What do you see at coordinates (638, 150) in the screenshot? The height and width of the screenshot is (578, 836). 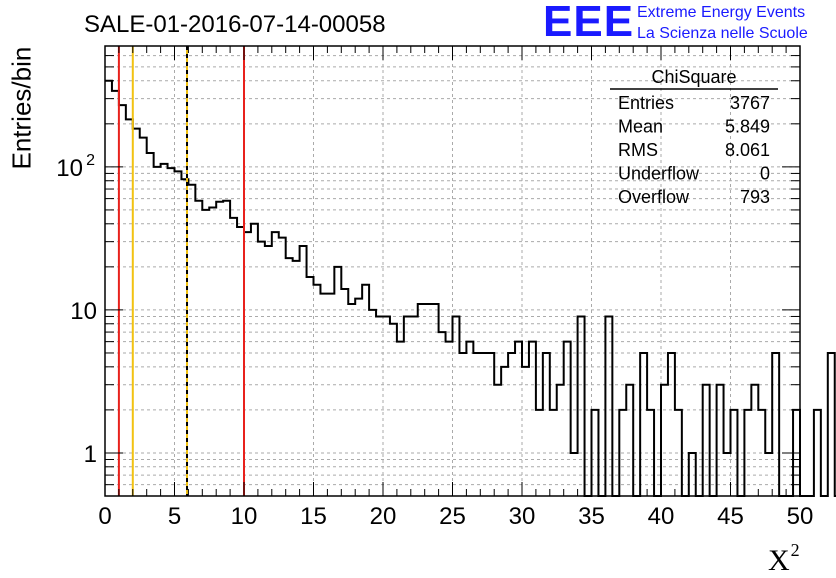 I see `stats-row-label: RMS` at bounding box center [638, 150].